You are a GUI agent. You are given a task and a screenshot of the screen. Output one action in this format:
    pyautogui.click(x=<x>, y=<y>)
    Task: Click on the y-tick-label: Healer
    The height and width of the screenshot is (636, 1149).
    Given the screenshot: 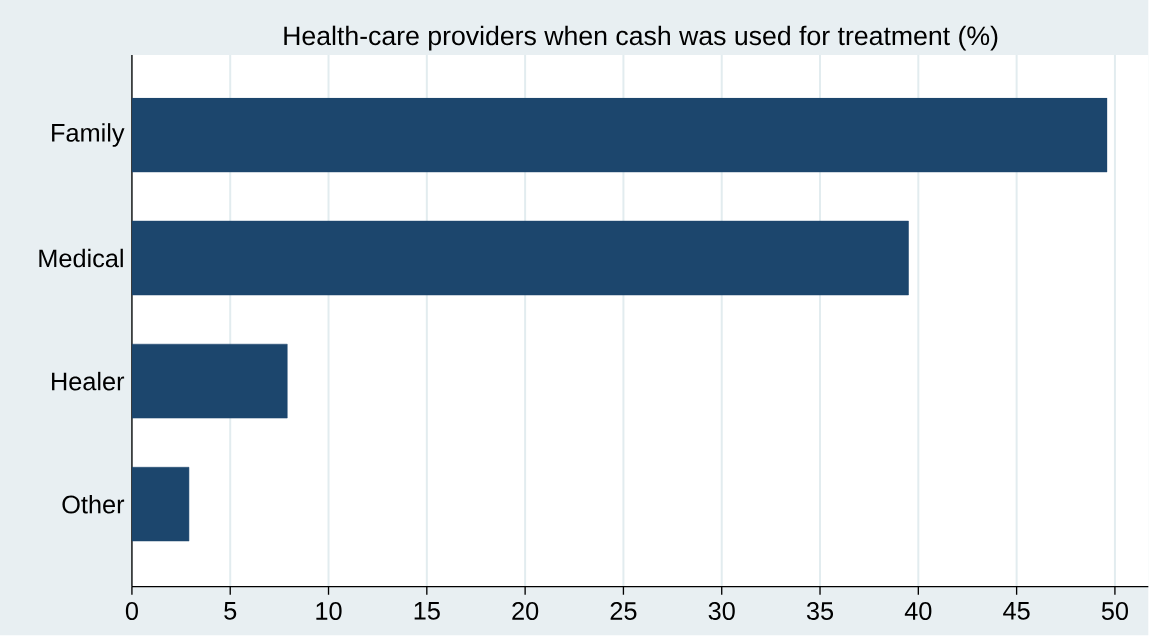 What is the action you would take?
    pyautogui.click(x=88, y=381)
    